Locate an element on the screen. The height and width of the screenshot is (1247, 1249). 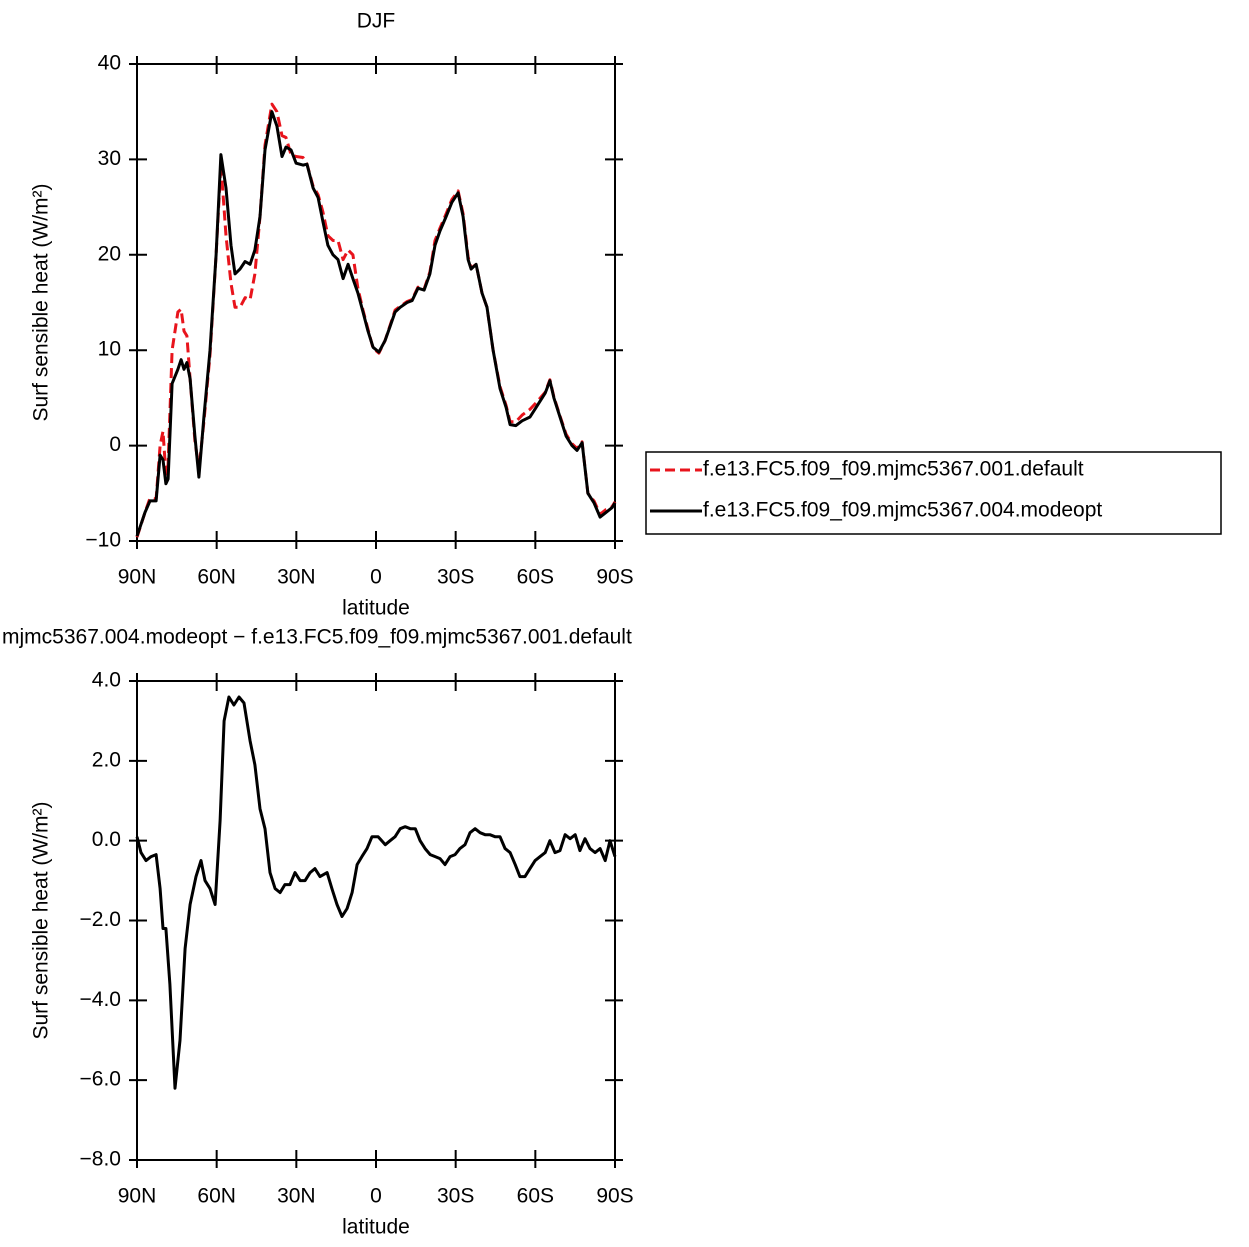
y-tick-label: −6.0 is located at coordinates (100, 1079).